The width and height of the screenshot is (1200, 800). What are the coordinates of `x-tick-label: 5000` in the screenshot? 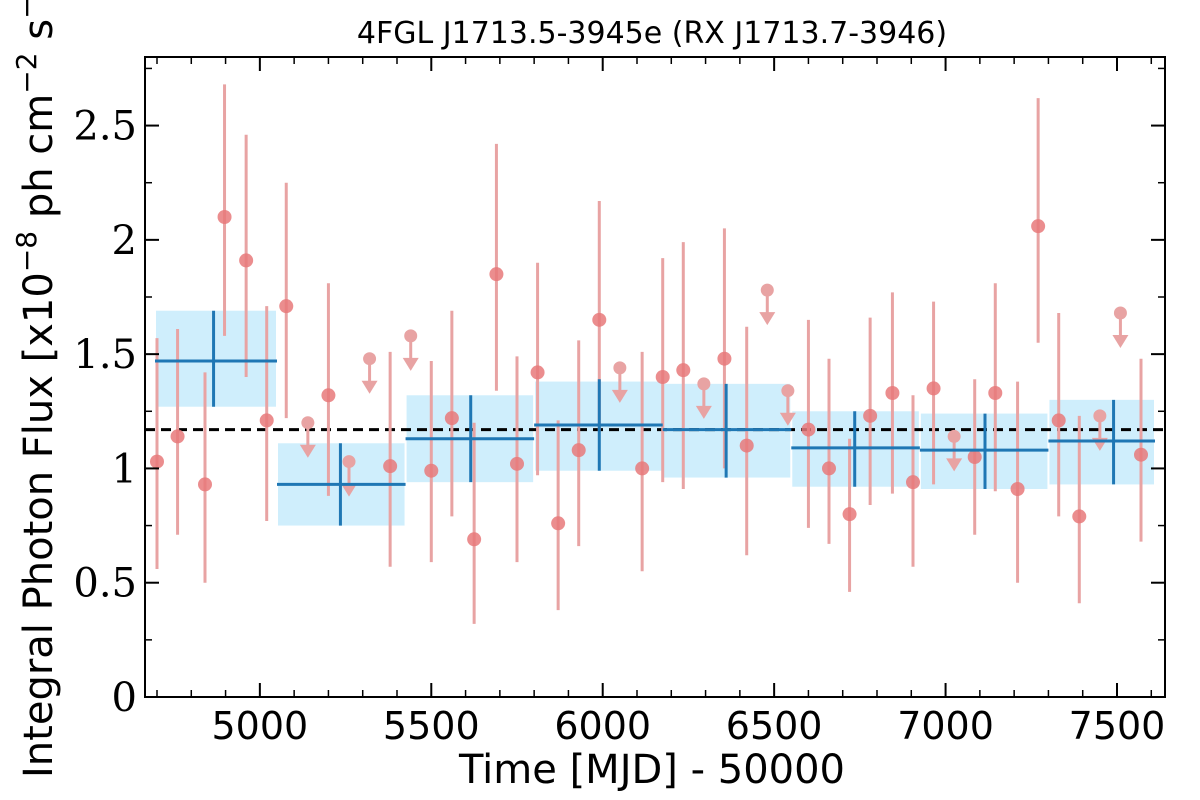 It's located at (259, 726).